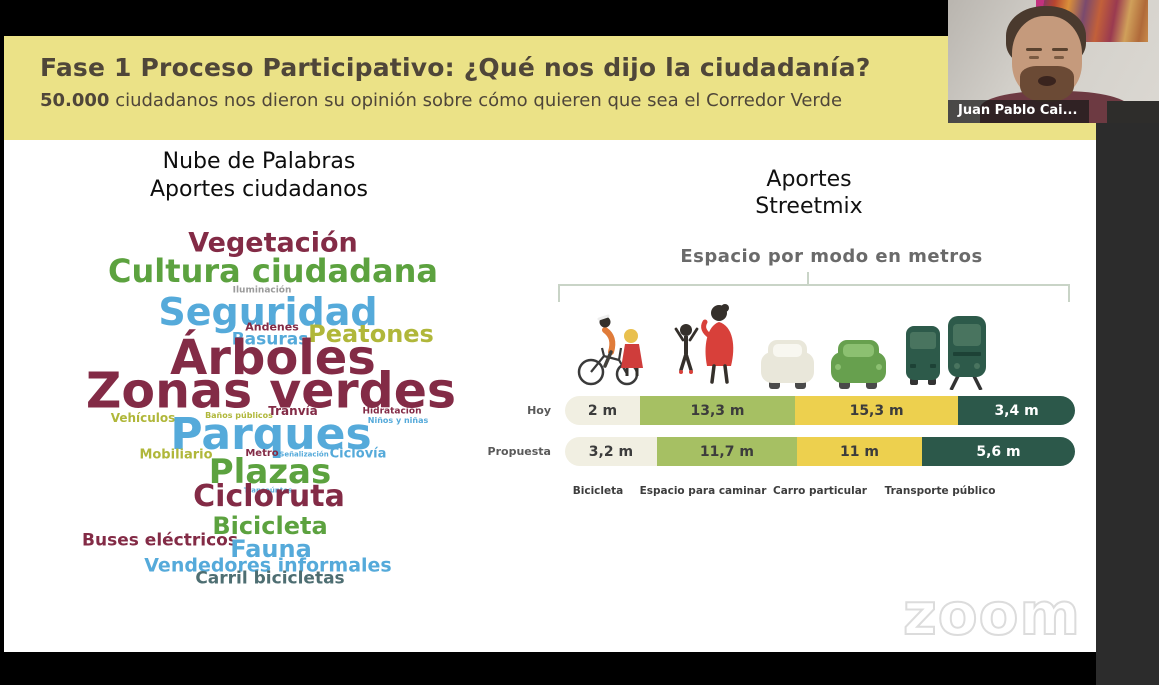 The image size is (1159, 685). I want to click on participant-mouth, so click(1047, 81).